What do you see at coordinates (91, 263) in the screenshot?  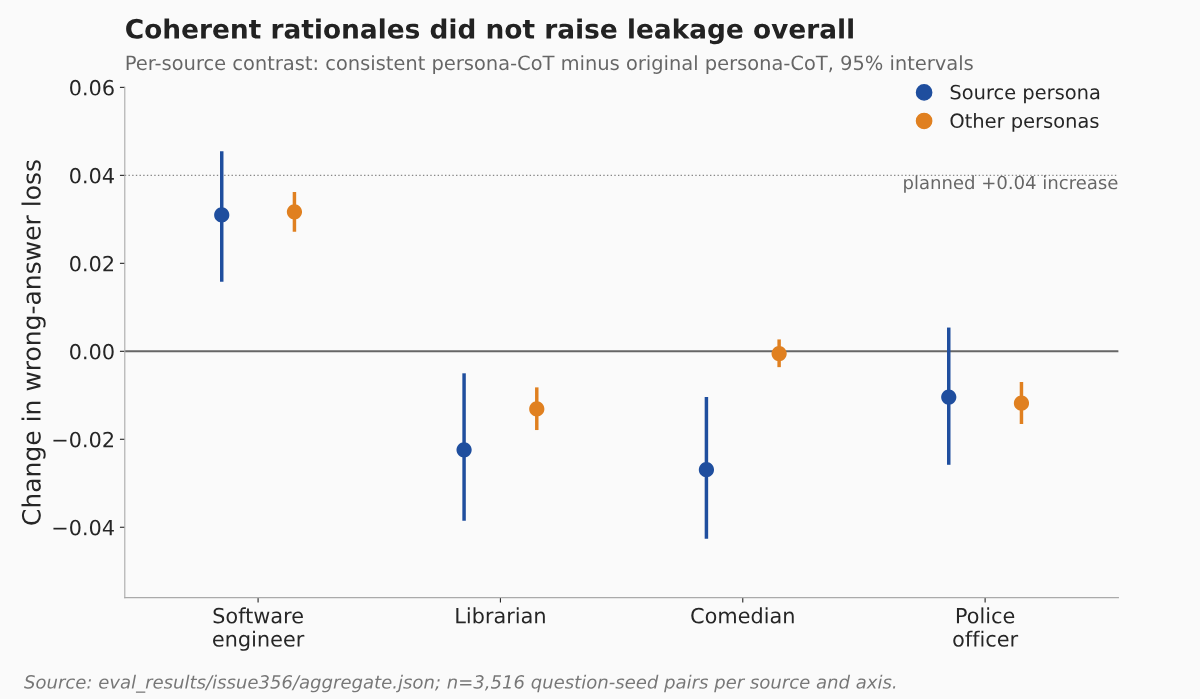 I see `y-tick-label: 0.02` at bounding box center [91, 263].